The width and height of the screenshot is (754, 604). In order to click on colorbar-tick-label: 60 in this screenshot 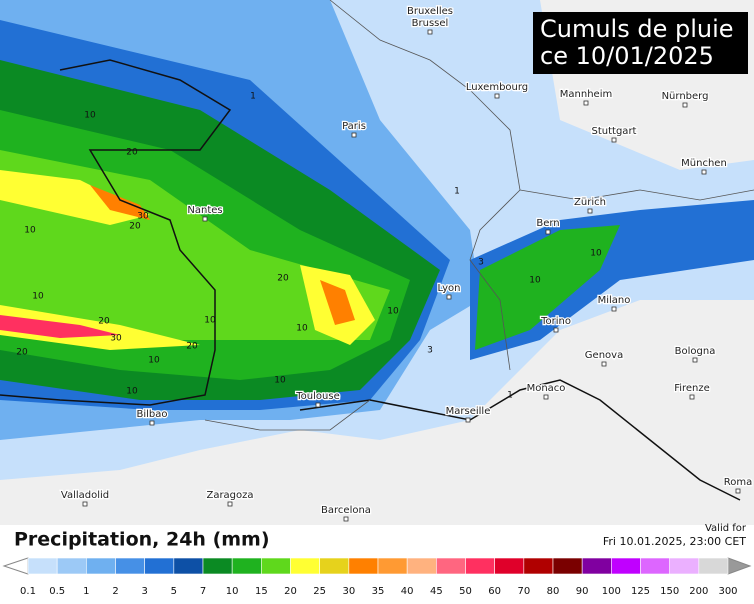, I will do `click(494, 591)`.